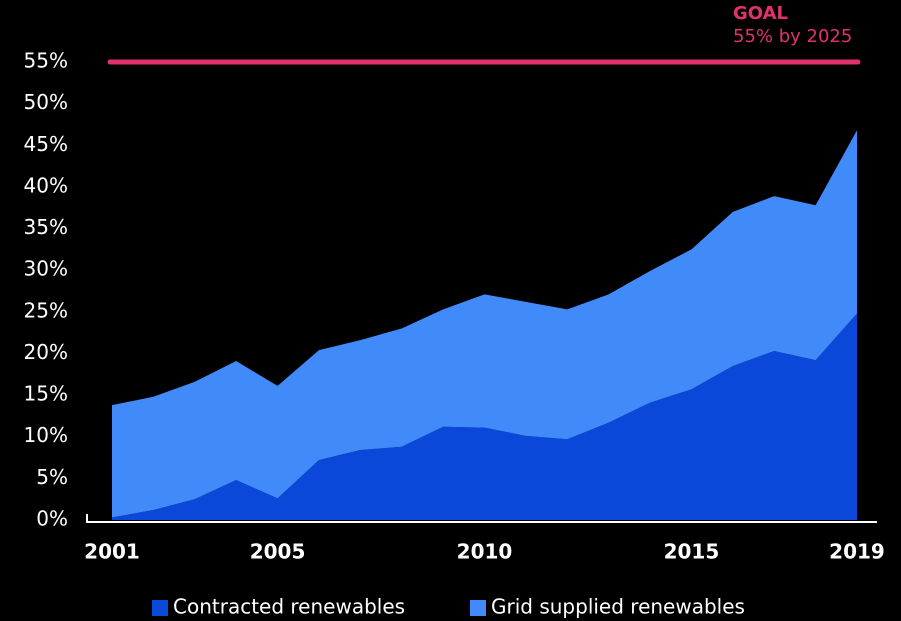 This screenshot has height=621, width=901. What do you see at coordinates (46, 144) in the screenshot?
I see `y-tick-label: 45%` at bounding box center [46, 144].